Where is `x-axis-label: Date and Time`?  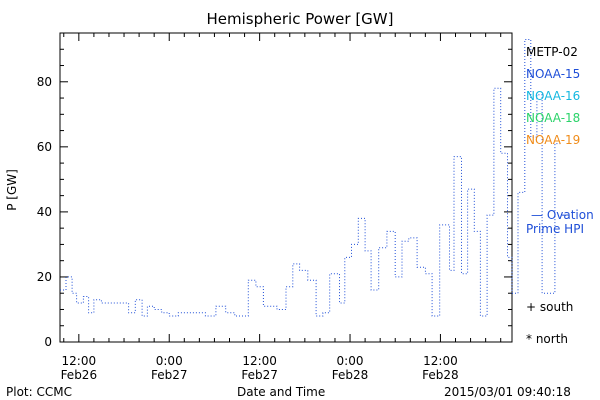
x-axis-label: Date and Time is located at coordinates (281, 392).